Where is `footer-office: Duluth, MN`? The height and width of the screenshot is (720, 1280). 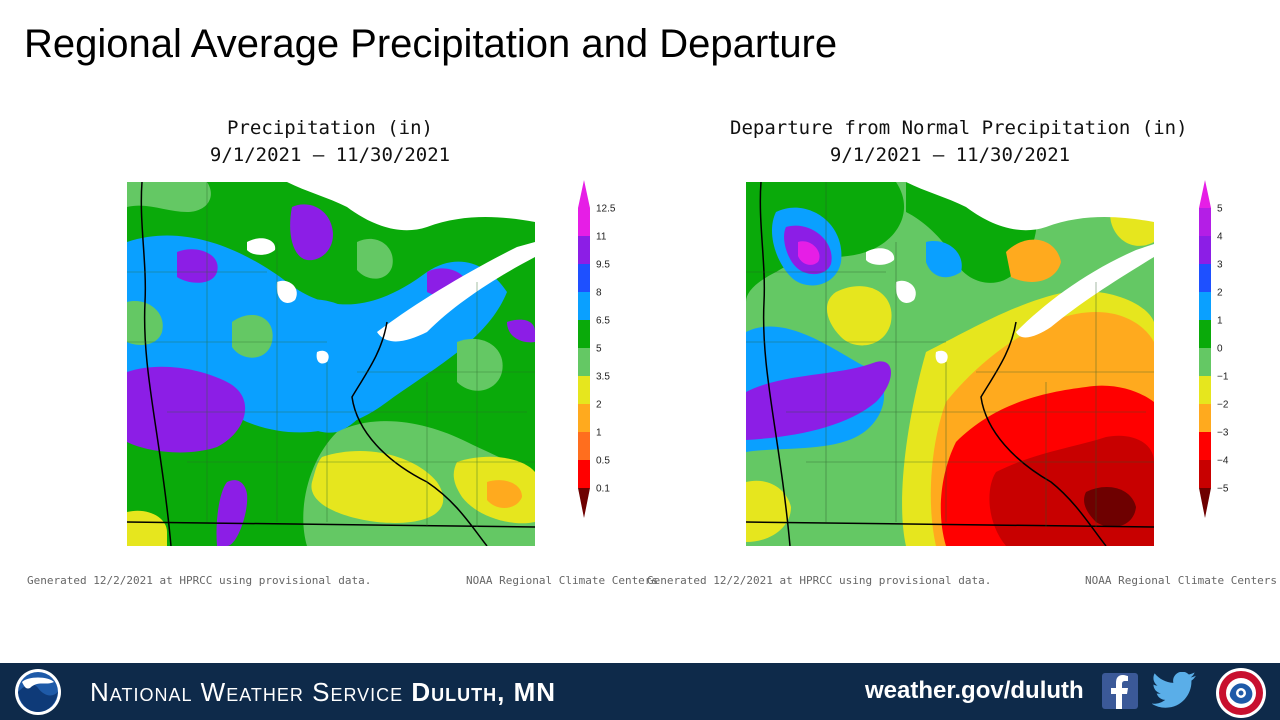 footer-office: Duluth, MN is located at coordinates (484, 692).